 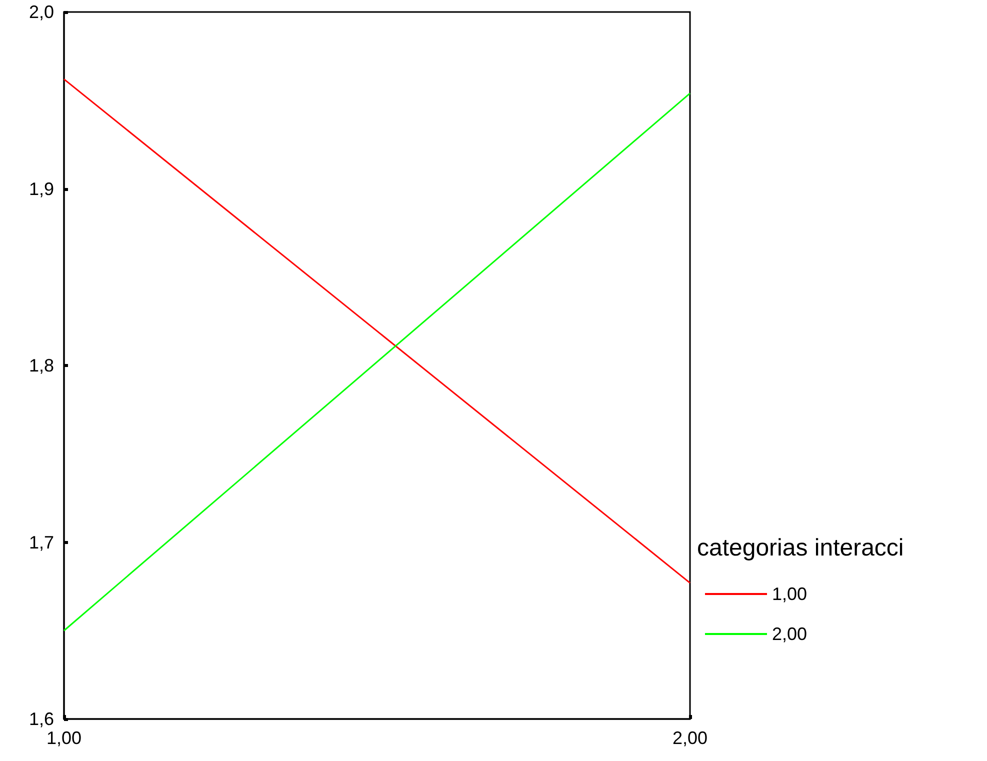 I want to click on y-tick-label: 2,0, so click(x=41, y=12).